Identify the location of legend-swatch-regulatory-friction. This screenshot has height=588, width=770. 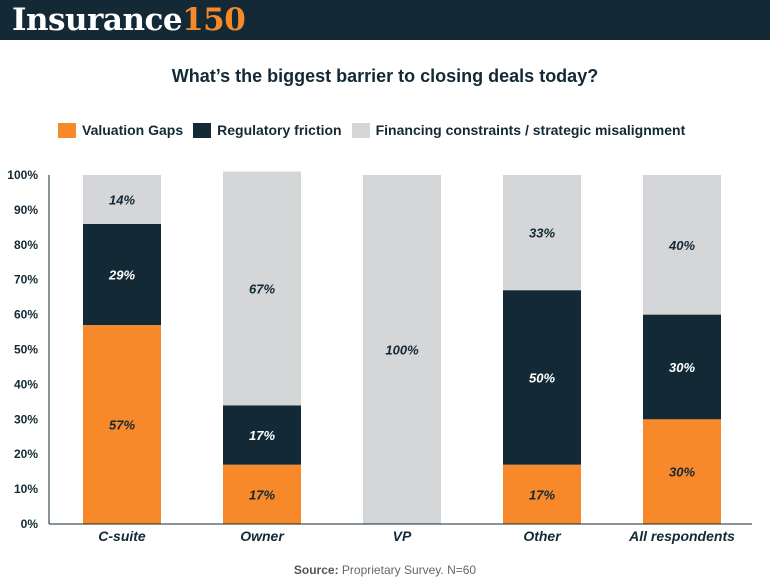
(202, 130).